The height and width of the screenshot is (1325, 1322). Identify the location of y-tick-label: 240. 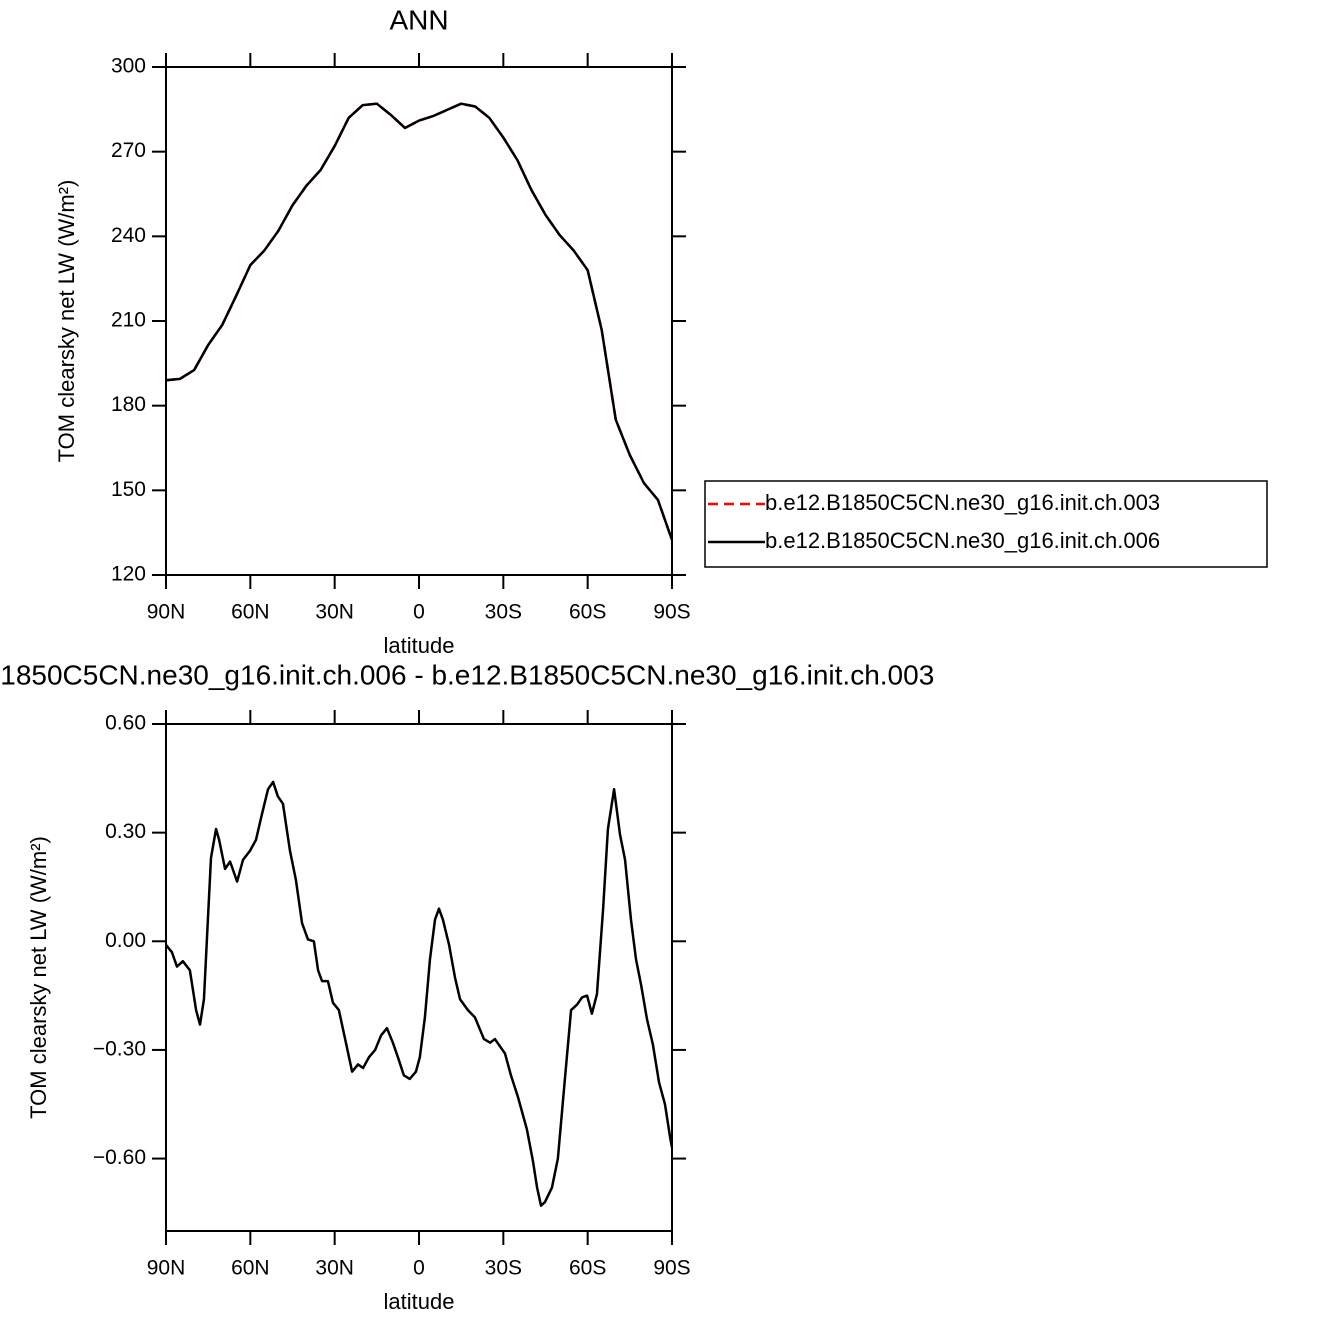
(128, 235).